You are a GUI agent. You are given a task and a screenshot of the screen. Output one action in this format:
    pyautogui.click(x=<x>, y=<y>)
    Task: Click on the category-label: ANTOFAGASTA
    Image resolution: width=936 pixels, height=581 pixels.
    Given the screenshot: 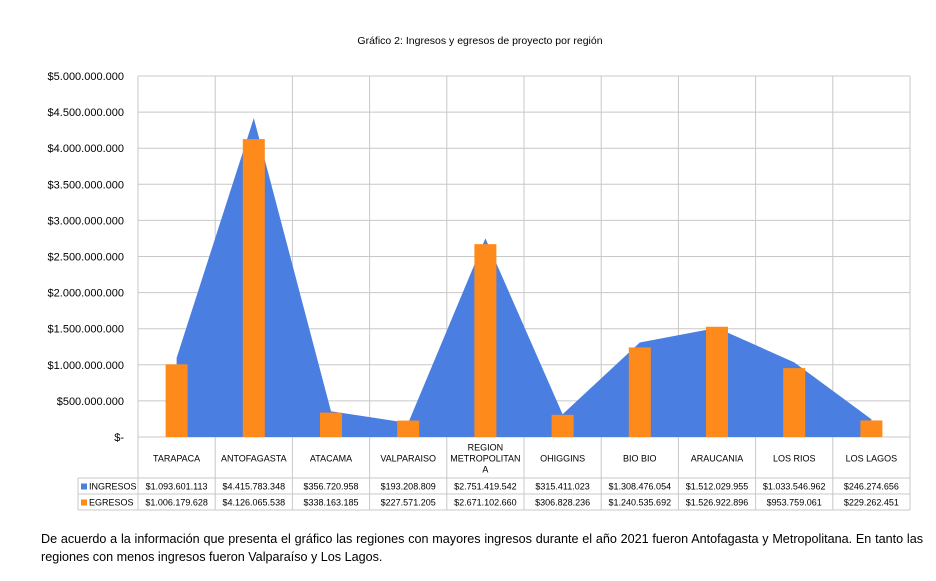 What is the action you would take?
    pyautogui.click(x=254, y=459)
    